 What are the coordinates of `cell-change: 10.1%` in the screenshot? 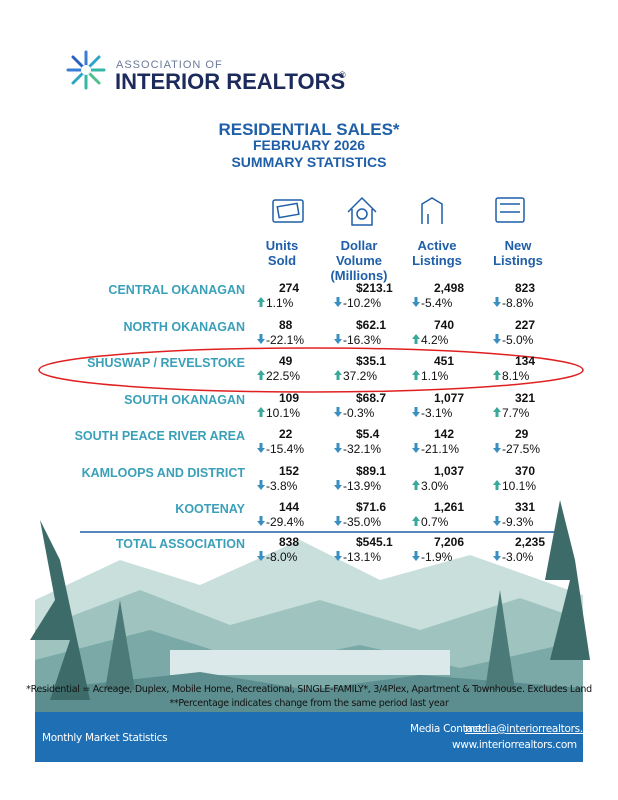 It's located at (283, 412).